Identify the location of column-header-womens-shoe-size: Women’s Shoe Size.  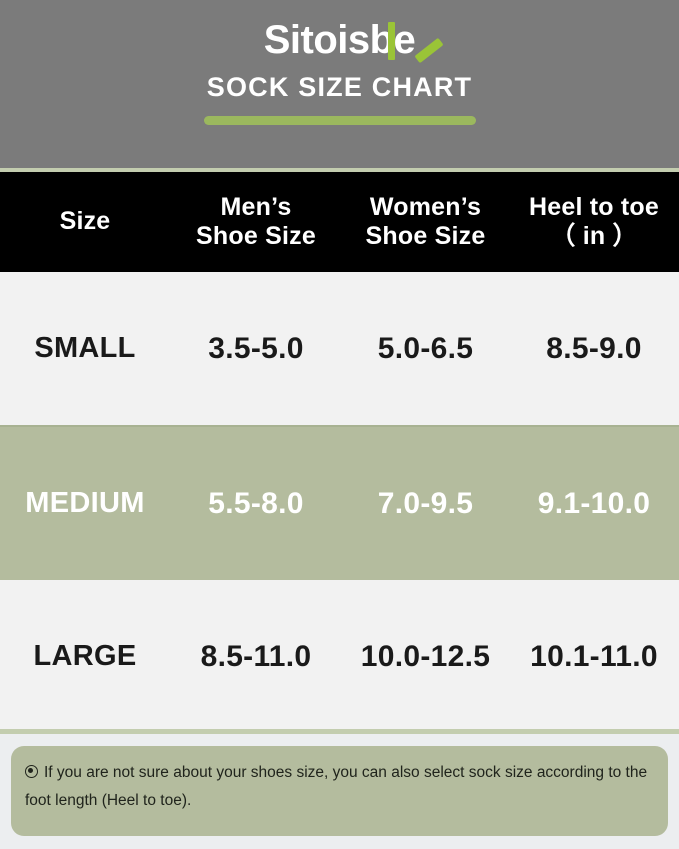
(425, 222).